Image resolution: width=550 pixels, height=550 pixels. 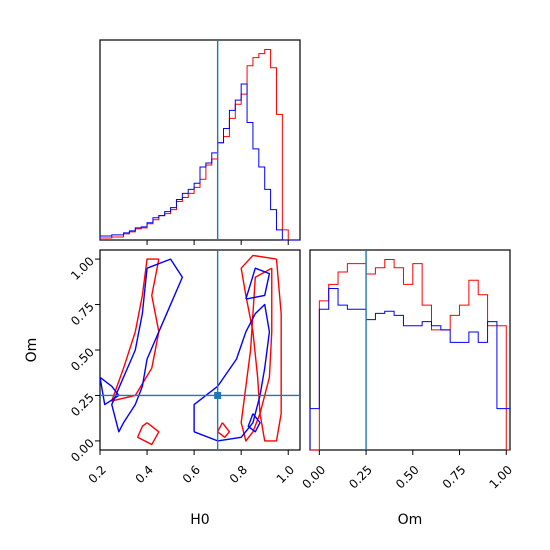 I want to click on contour-x-tick-label-3: 0.8, so click(x=238, y=474).